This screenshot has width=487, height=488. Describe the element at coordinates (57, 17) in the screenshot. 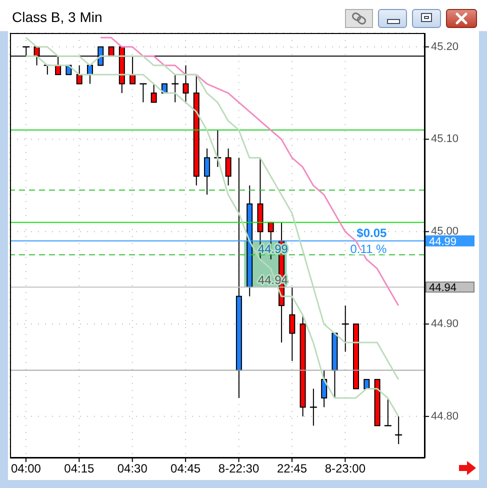

I see `chart-title: Class B, 3 Min` at that location.